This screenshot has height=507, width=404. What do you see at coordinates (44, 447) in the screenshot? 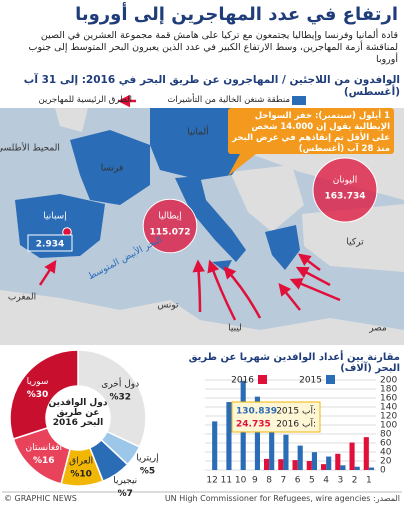
I see `segment-name: أفغانستان` at bounding box center [44, 447].